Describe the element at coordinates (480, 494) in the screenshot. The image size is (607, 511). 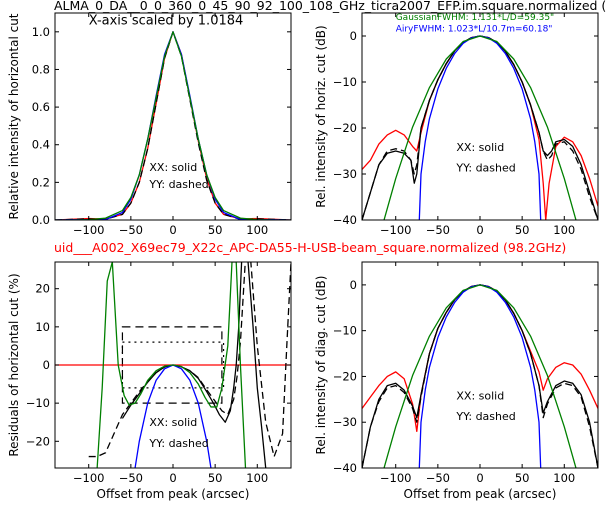
I see `x-axis-label: Offset from peak (arcsec)` at that location.